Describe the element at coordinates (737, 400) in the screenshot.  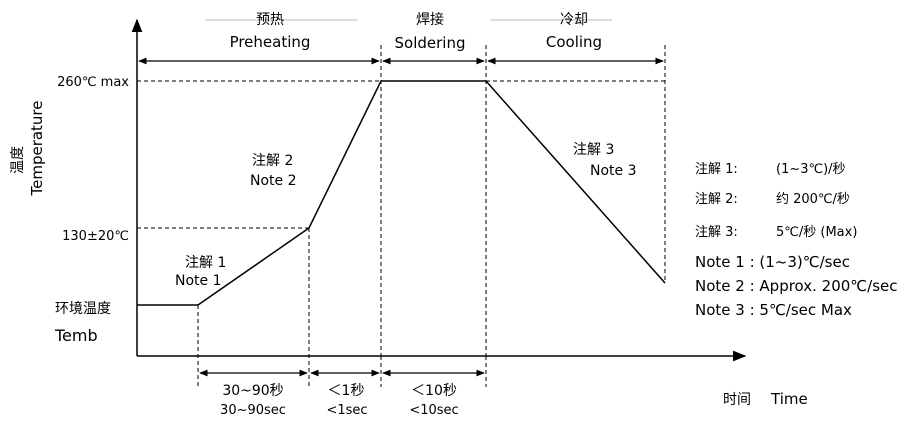
I see `x-axis-title-zh: 时间` at that location.